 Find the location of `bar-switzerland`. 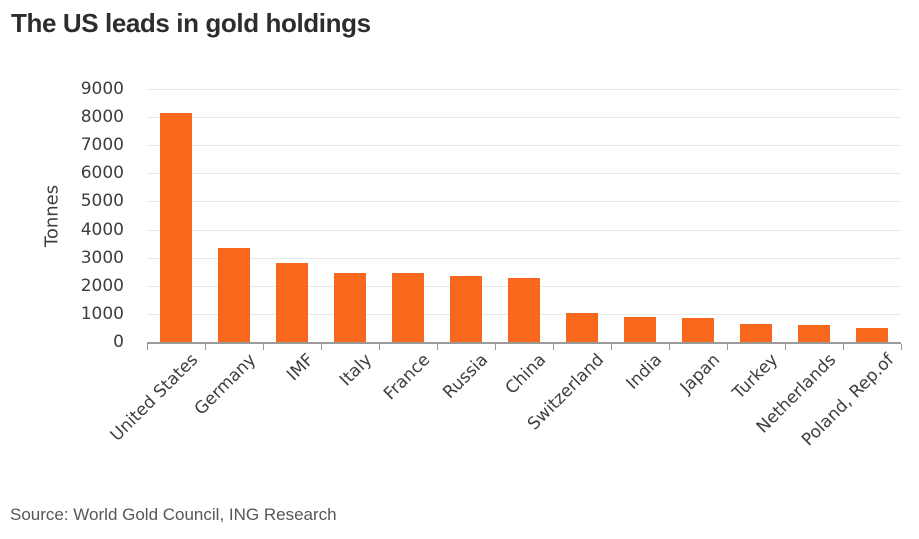

bar-switzerland is located at coordinates (582, 327).